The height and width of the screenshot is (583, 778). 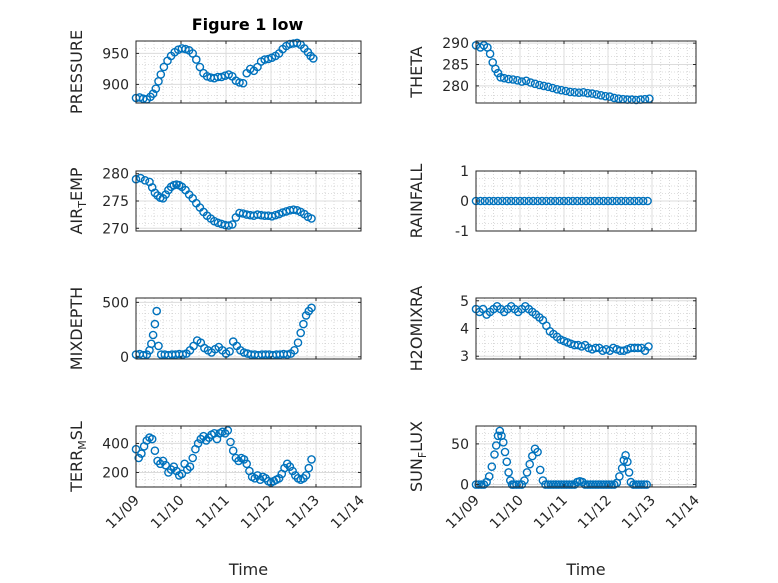 What do you see at coordinates (115, 229) in the screenshot?
I see `y-tick-label: 270` at bounding box center [115, 229].